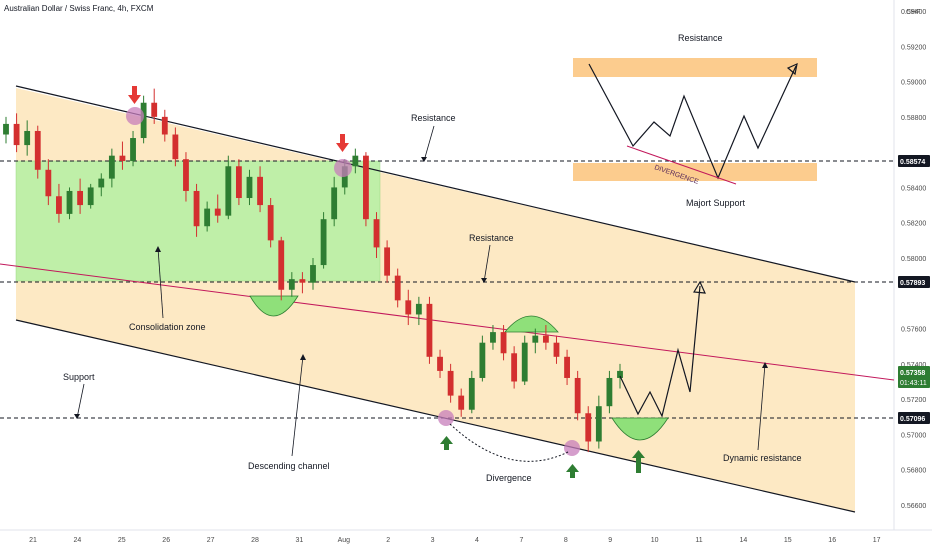 The height and width of the screenshot is (550, 932). What do you see at coordinates (166, 540) in the screenshot?
I see `x-tick-label: 26` at bounding box center [166, 540].